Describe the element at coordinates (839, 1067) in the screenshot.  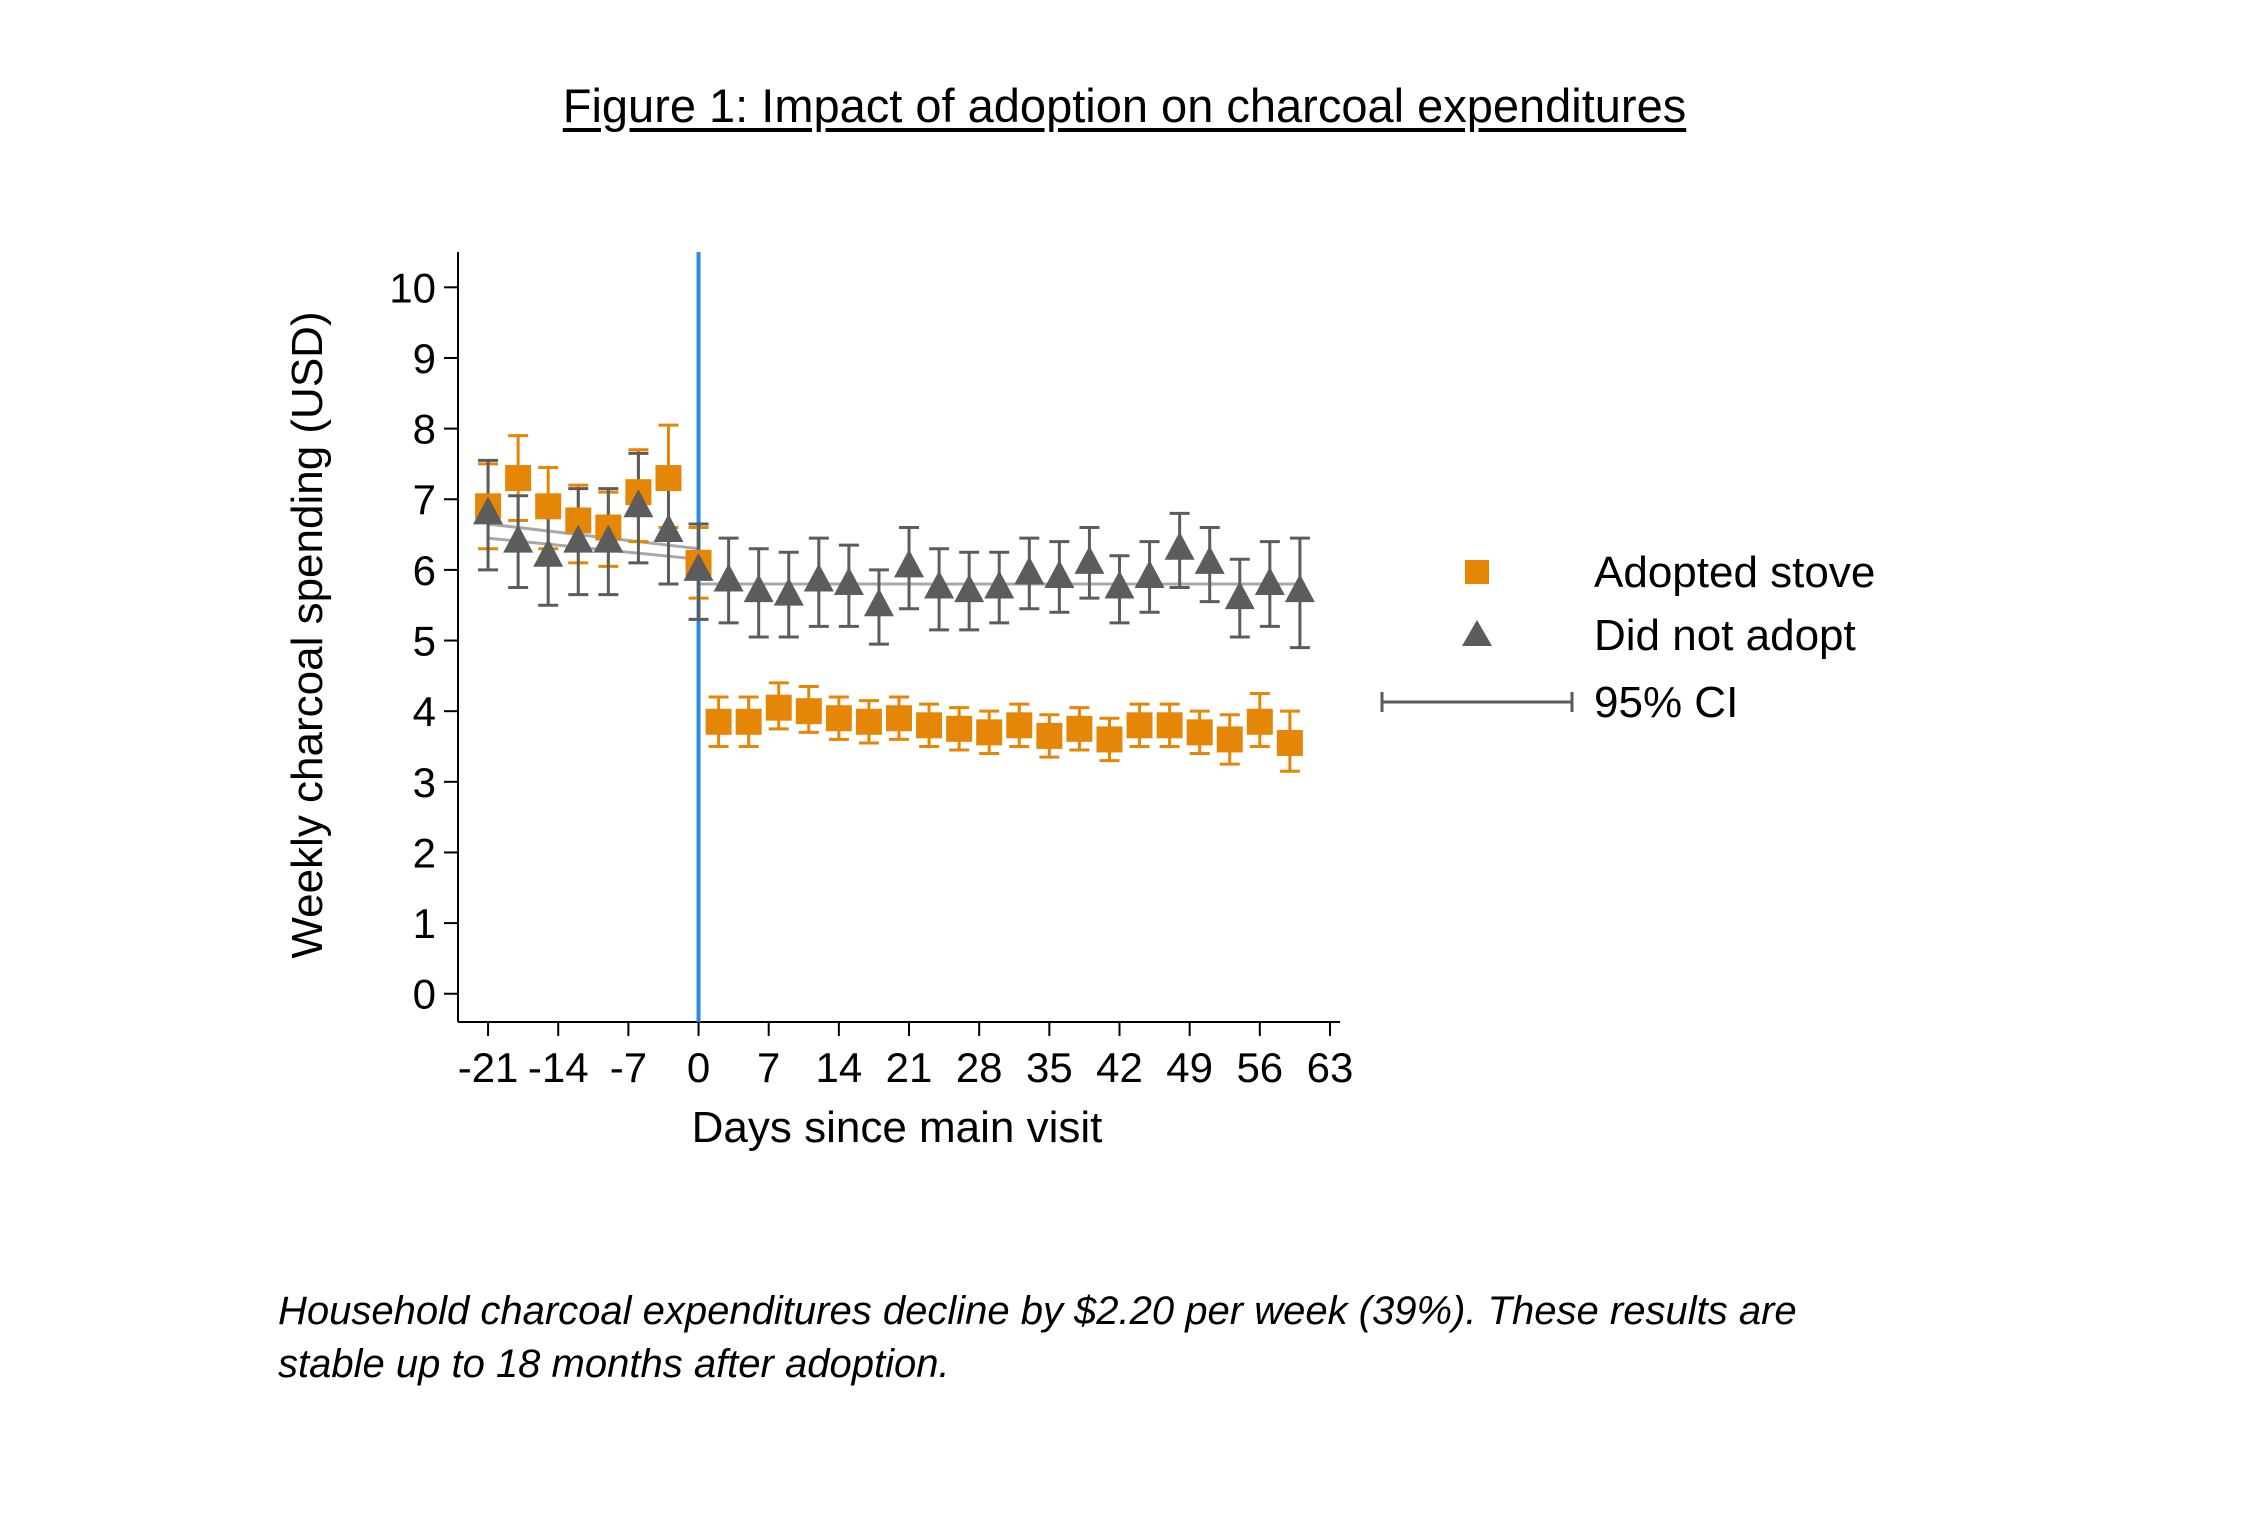
I see `x-tick-label: 14` at that location.